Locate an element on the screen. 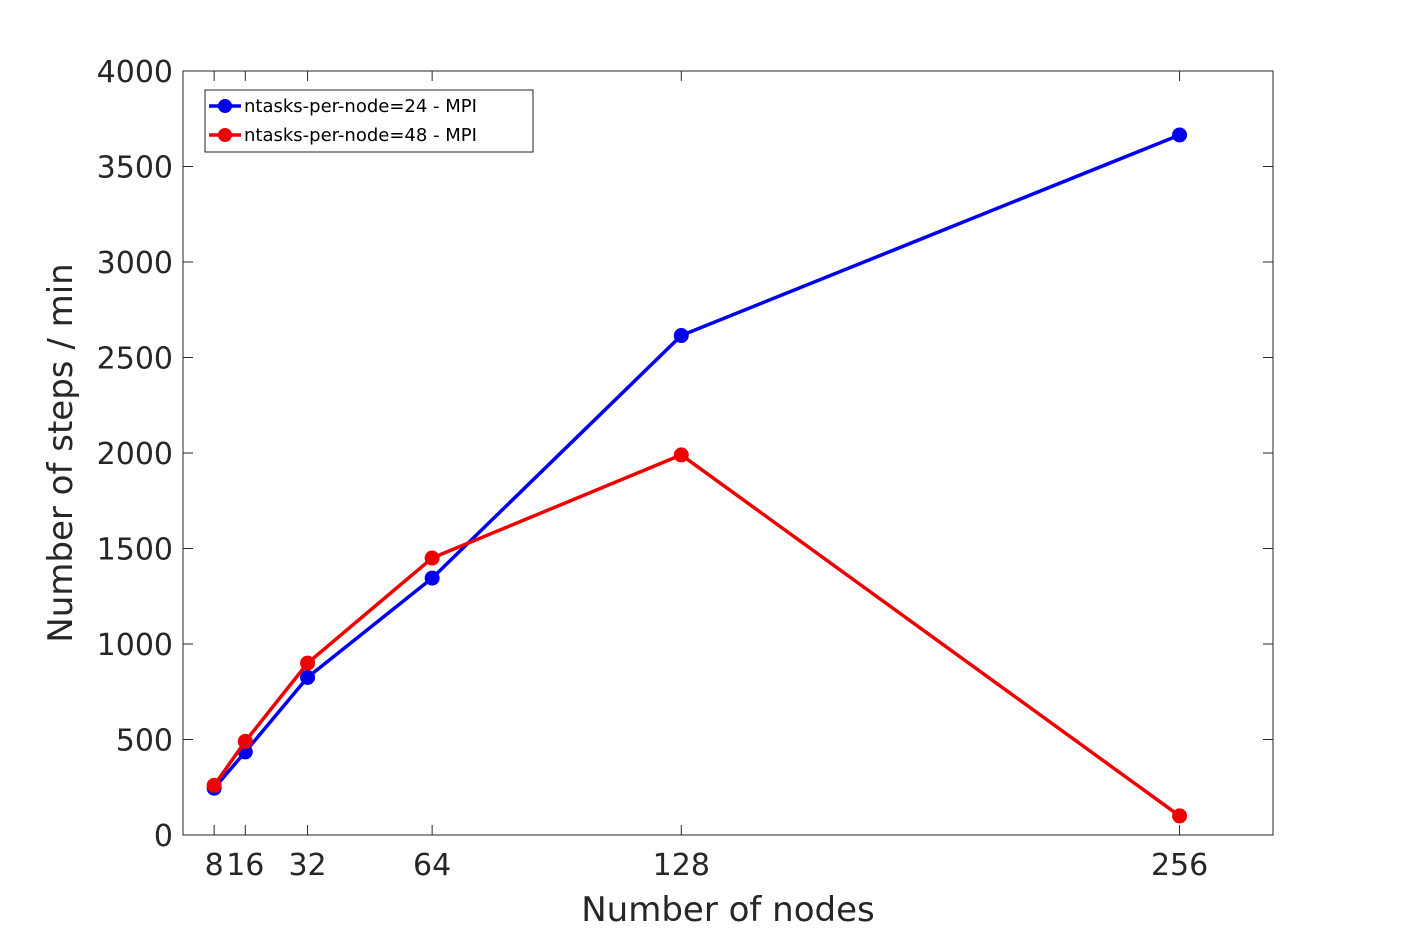 This screenshot has width=1406, height=938. y-axis-title: Number of steps / min is located at coordinates (61, 452).